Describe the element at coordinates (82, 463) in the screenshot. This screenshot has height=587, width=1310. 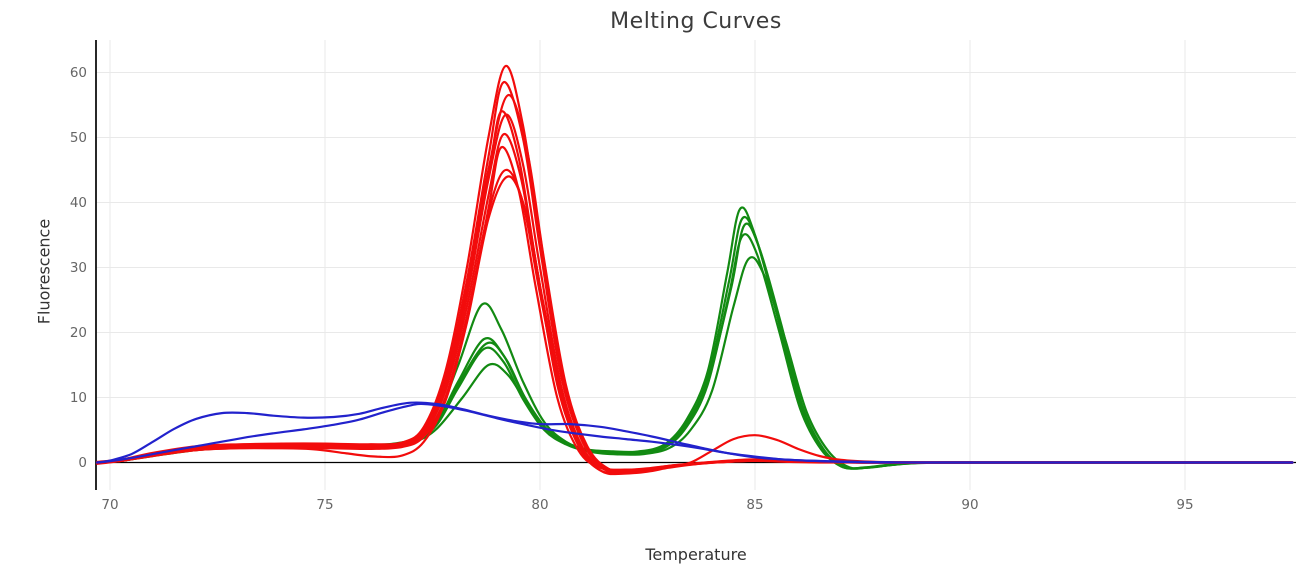
I see `y-tick-label-0: 0` at that location.